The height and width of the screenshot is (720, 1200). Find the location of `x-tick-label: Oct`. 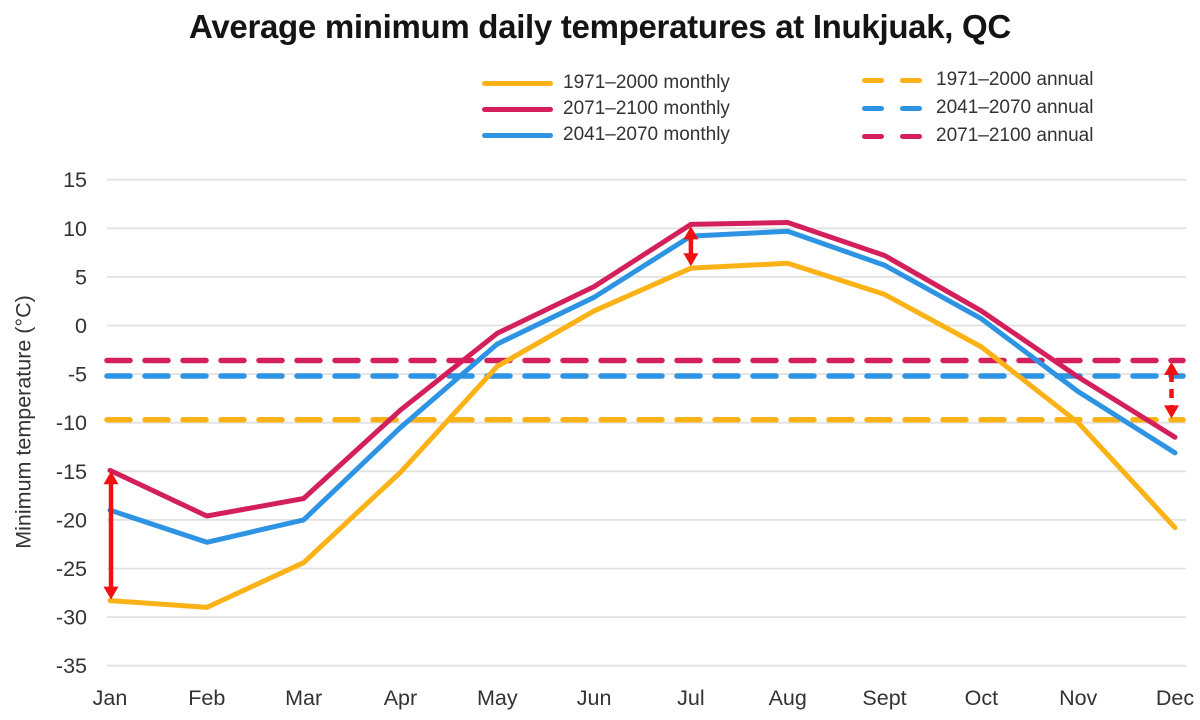

x-tick-label: Oct is located at coordinates (981, 698).